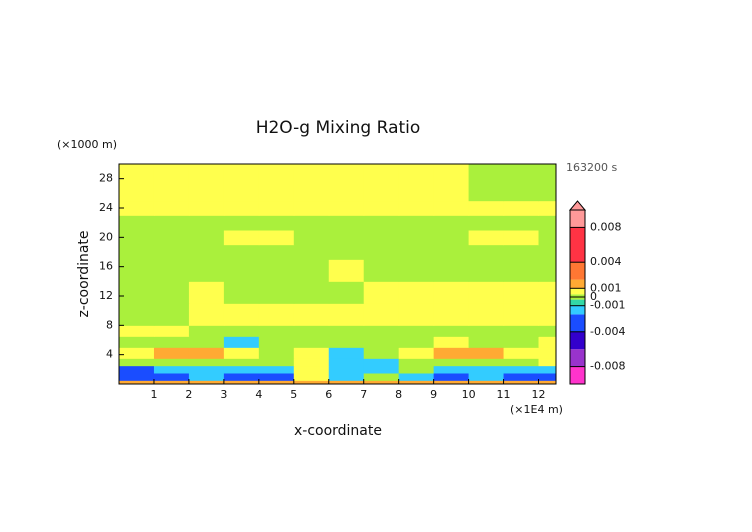 The height and width of the screenshot is (532, 752). Describe the element at coordinates (223, 394) in the screenshot. I see `x-tick-label: 3` at that location.